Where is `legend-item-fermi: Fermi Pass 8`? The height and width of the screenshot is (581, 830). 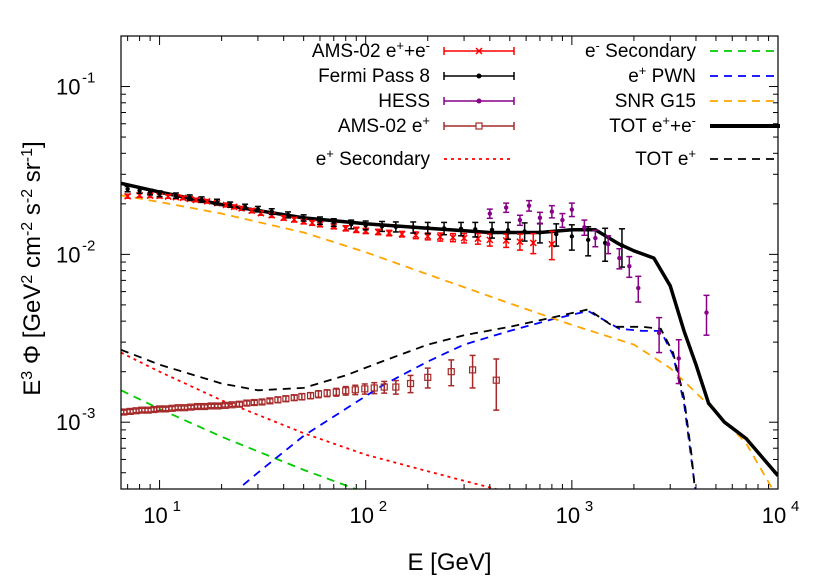
legend-item-fermi: Fermi Pass 8 is located at coordinates (416, 76).